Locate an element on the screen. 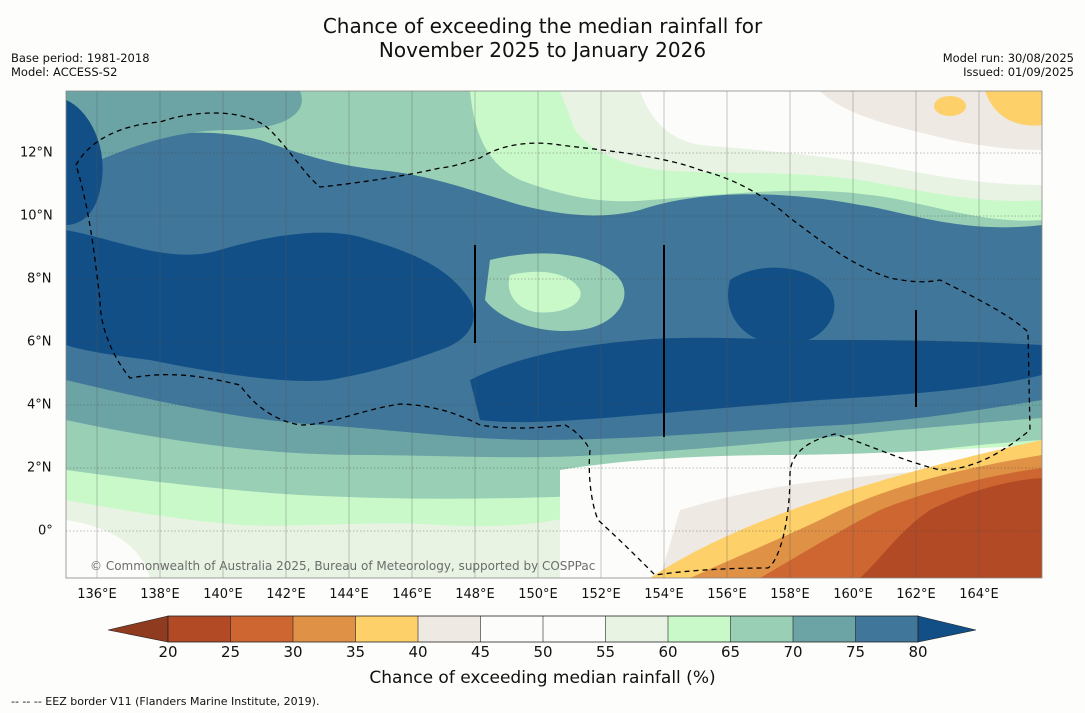 This screenshot has height=713, width=1085. lon-label: 148°E is located at coordinates (475, 594).